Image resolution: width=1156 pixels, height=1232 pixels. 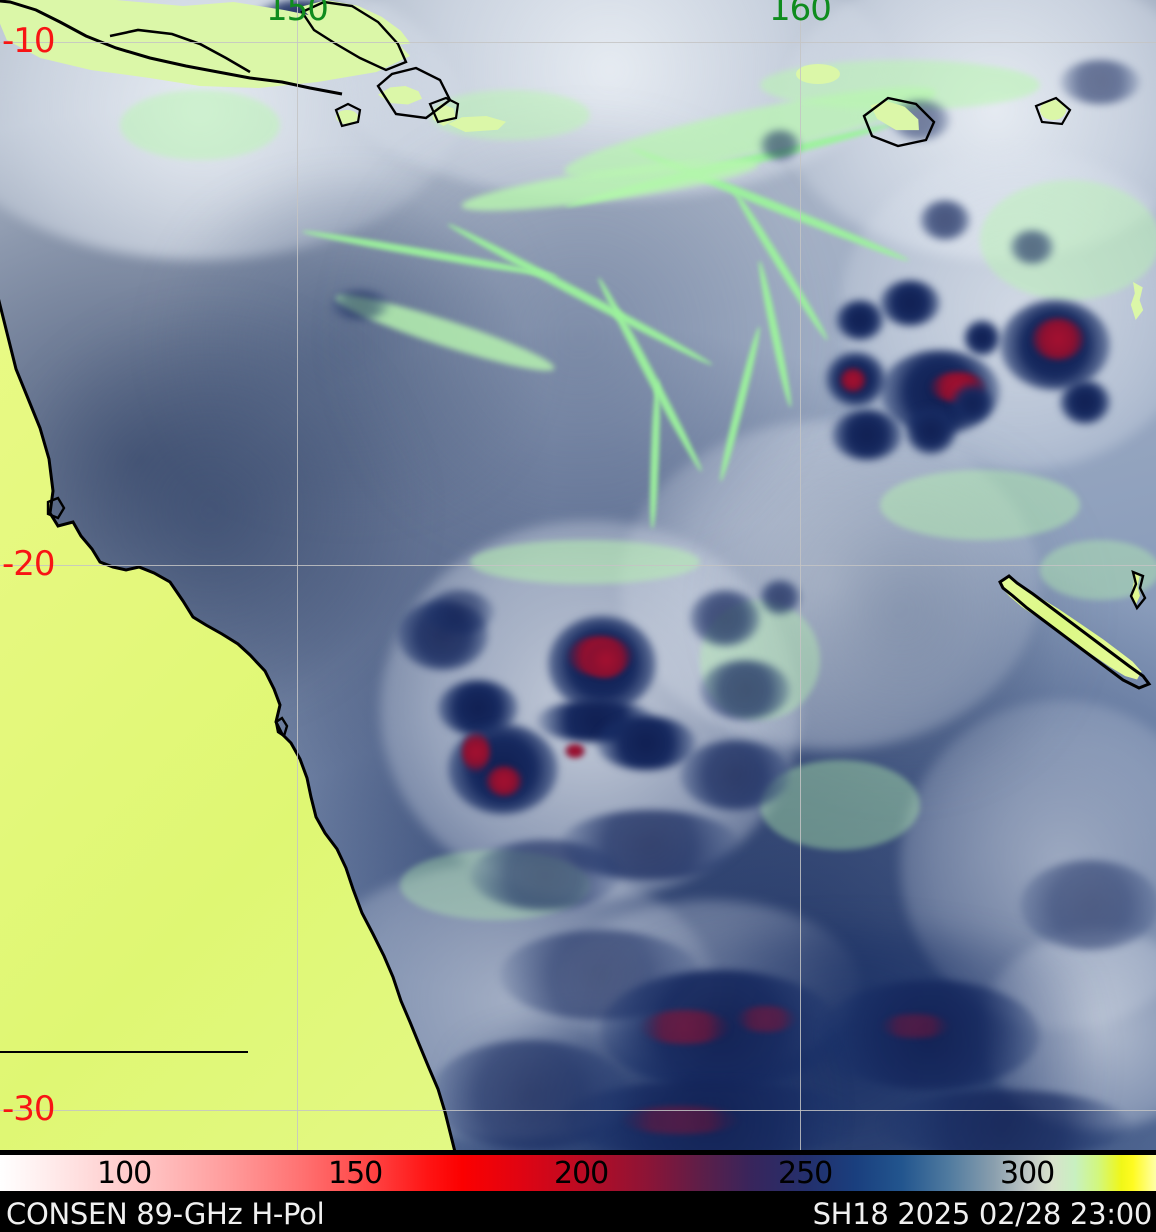 What do you see at coordinates (1027, 1173) in the screenshot?
I see `colorbar-tick-300: 300` at bounding box center [1027, 1173].